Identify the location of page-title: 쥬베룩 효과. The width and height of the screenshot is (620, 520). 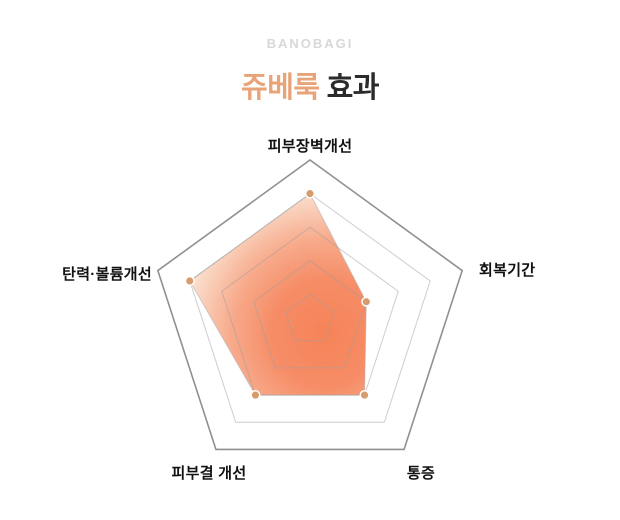
(310, 85).